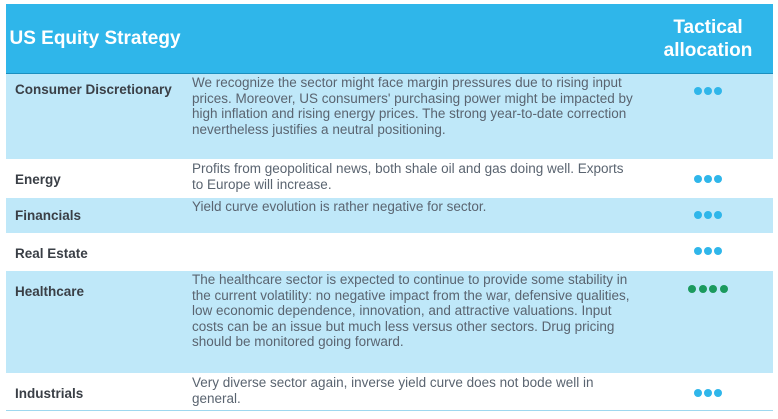 This screenshot has height=419, width=778. What do you see at coordinates (48, 215) in the screenshot?
I see `sector-label: Financials` at bounding box center [48, 215].